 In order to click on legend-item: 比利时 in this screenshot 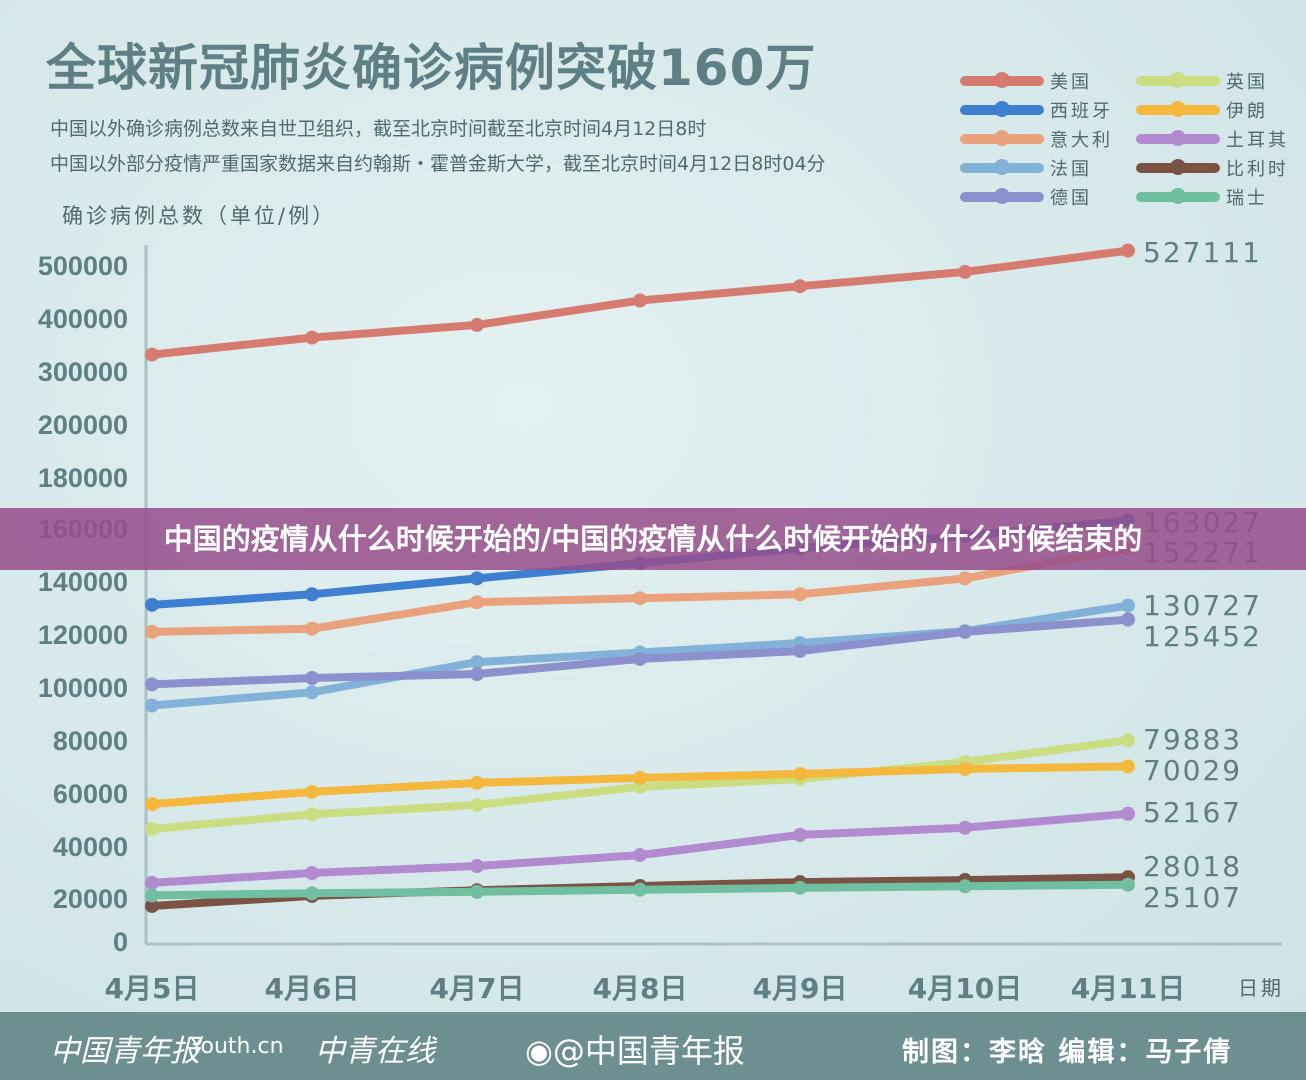, I will do `click(1212, 168)`.